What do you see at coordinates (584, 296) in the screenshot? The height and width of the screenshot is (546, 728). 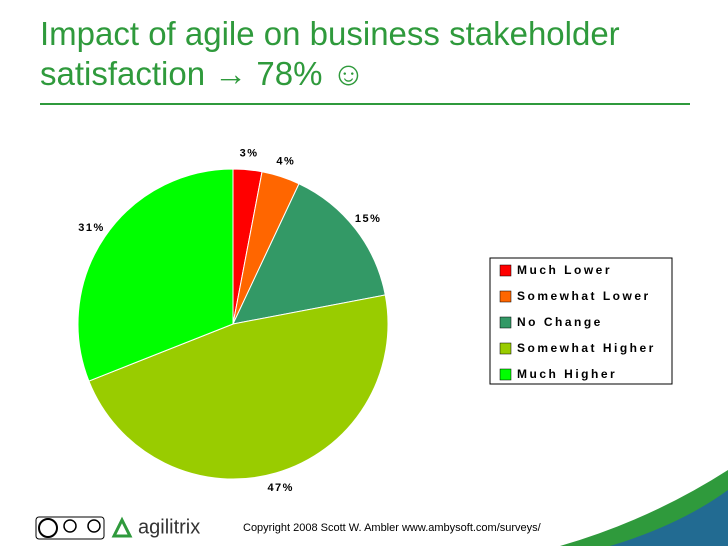 I see `legend-label: Somewhat Lower` at bounding box center [584, 296].